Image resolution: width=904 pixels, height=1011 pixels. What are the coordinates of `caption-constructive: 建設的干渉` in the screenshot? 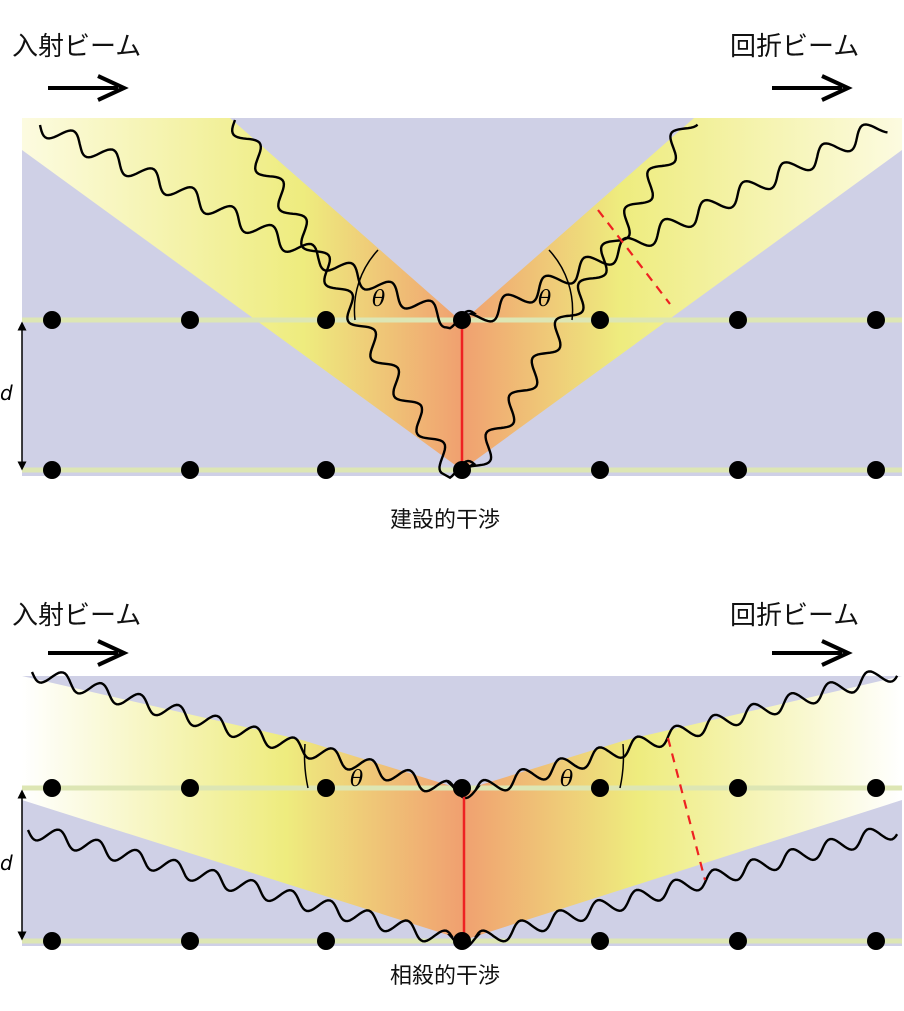 It's located at (445, 520).